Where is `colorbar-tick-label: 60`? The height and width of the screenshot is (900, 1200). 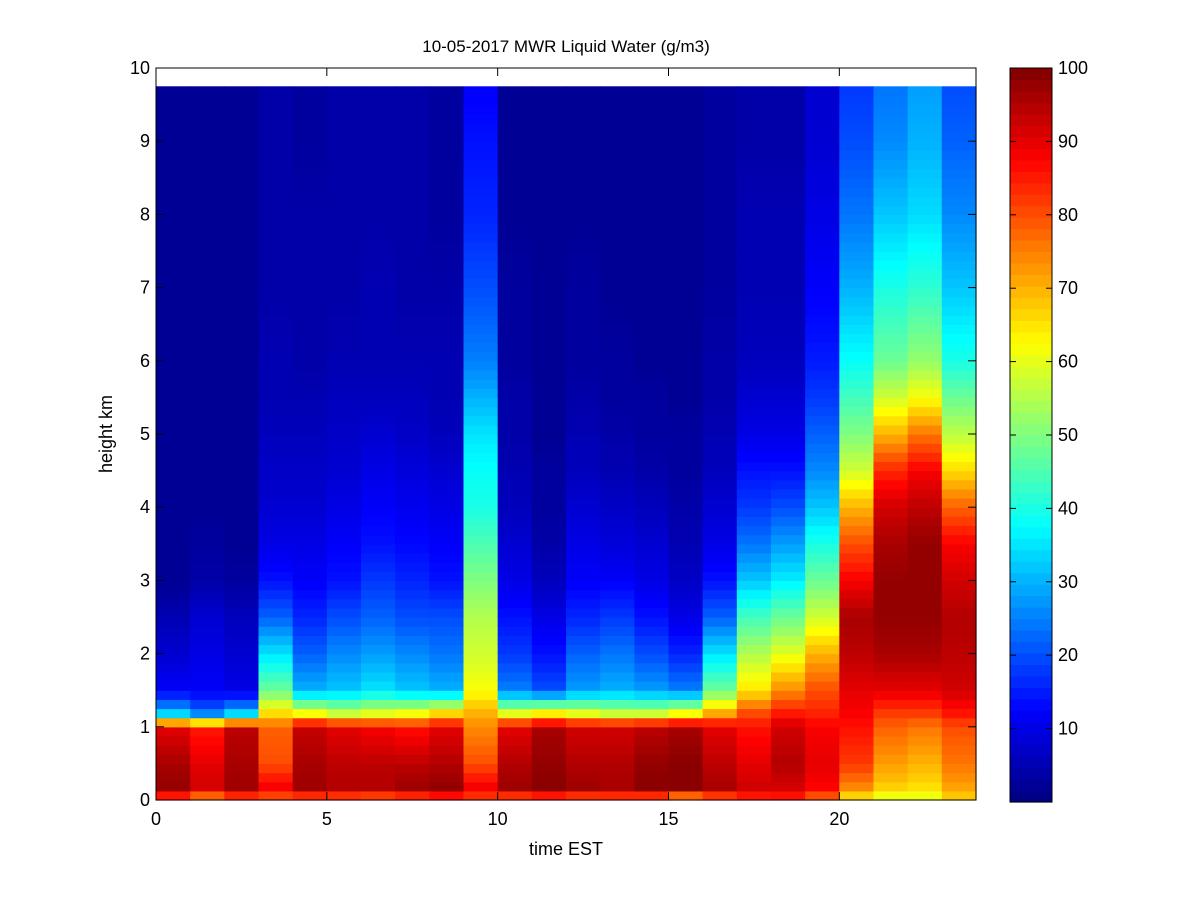
colorbar-tick-label: 60 is located at coordinates (1068, 362).